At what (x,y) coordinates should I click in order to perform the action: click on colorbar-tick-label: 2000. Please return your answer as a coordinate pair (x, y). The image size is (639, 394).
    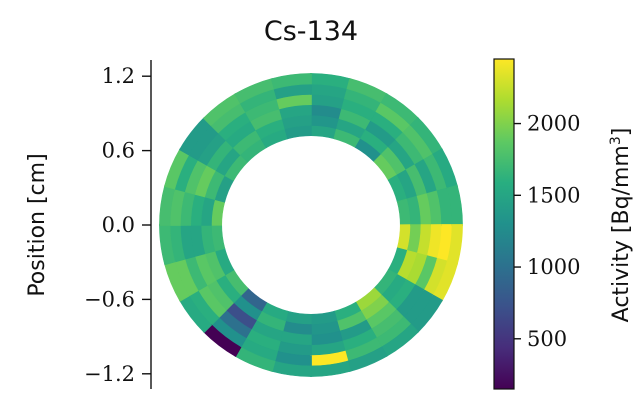
    Looking at the image, I should click on (553, 124).